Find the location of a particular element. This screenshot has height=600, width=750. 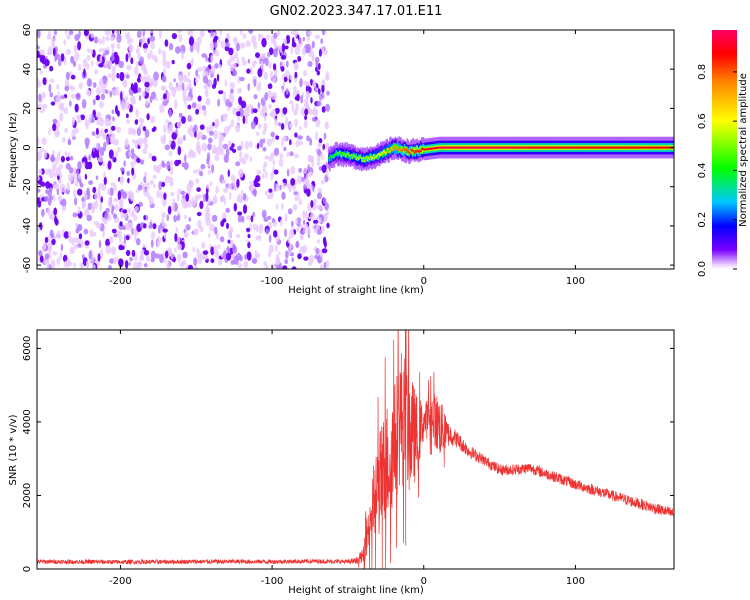

y-tick-label: 2000 is located at coordinates (27, 495).